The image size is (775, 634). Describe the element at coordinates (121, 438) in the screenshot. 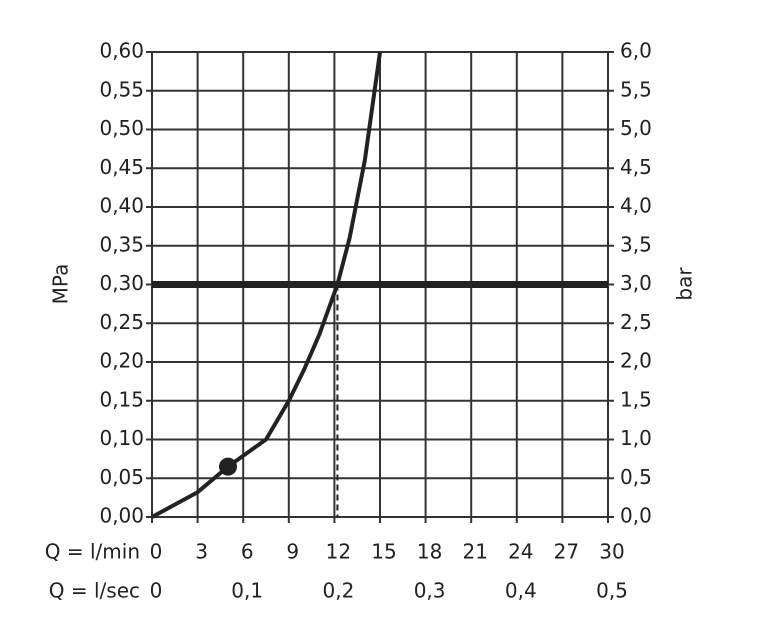

I see `y-tick-label: 0,10` at that location.